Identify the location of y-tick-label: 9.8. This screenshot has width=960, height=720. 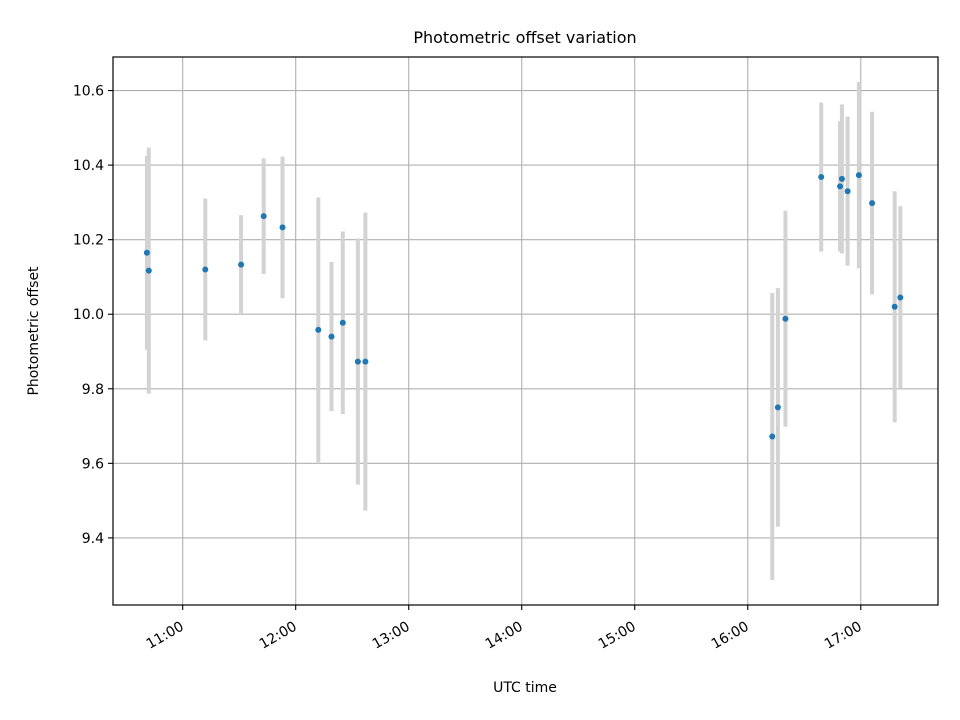
(93, 390).